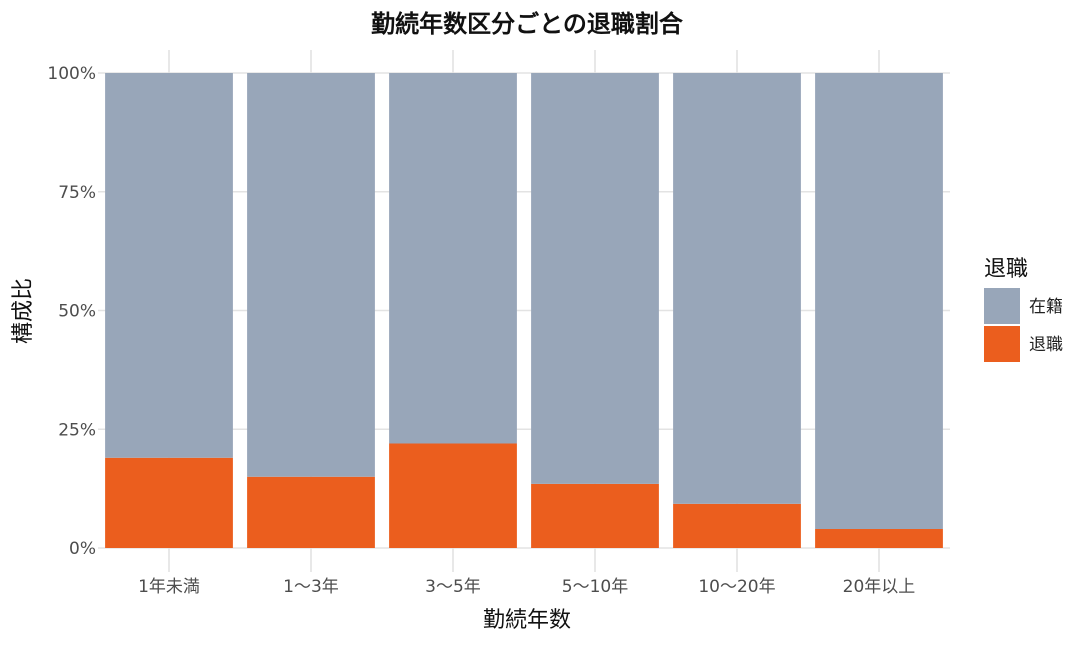 The image size is (1080, 645). Describe the element at coordinates (82, 549) in the screenshot. I see `y-tick-label: 0%` at that location.